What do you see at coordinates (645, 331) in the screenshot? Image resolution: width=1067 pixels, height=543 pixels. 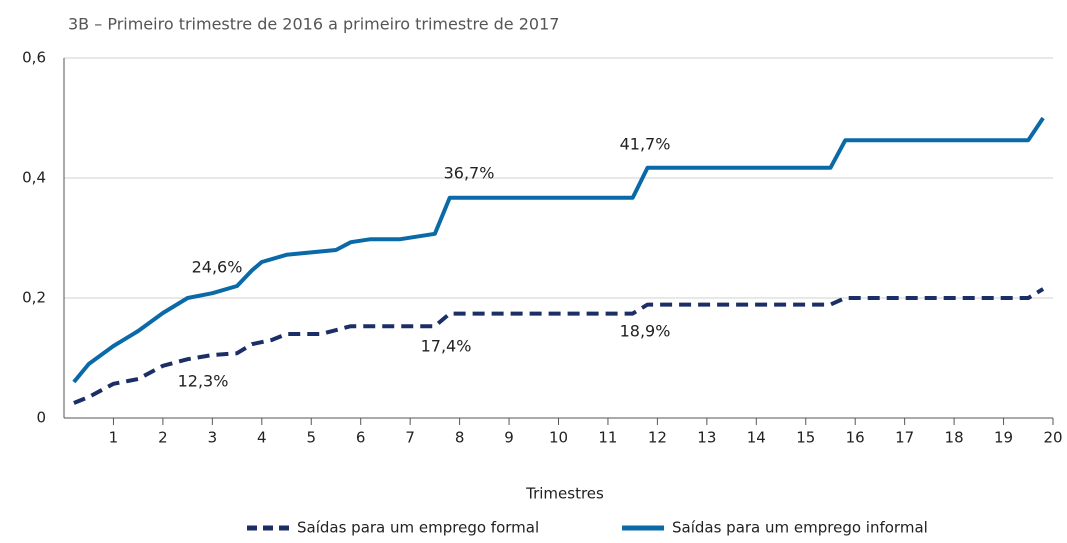 I see `annotation: 18,9%` at bounding box center [645, 331].